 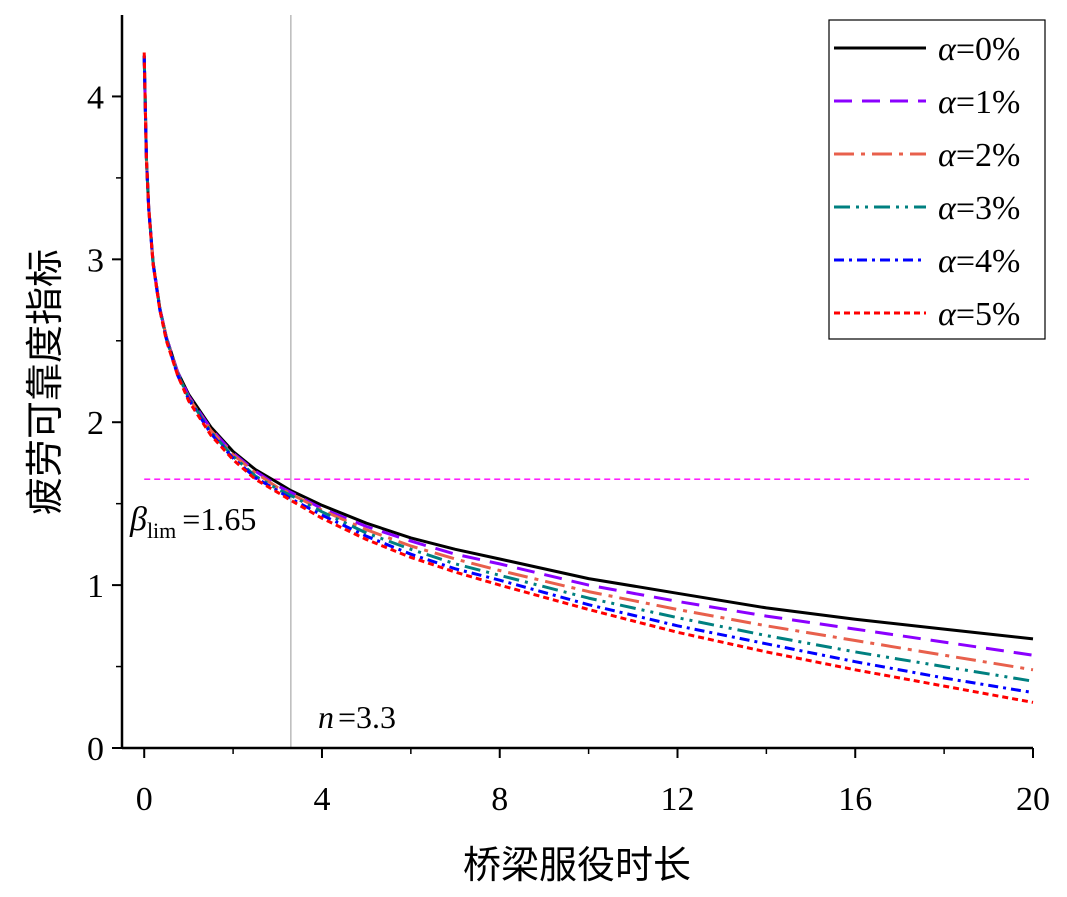 What do you see at coordinates (979, 261) in the screenshot?
I see `legend-label: α=4%` at bounding box center [979, 261].